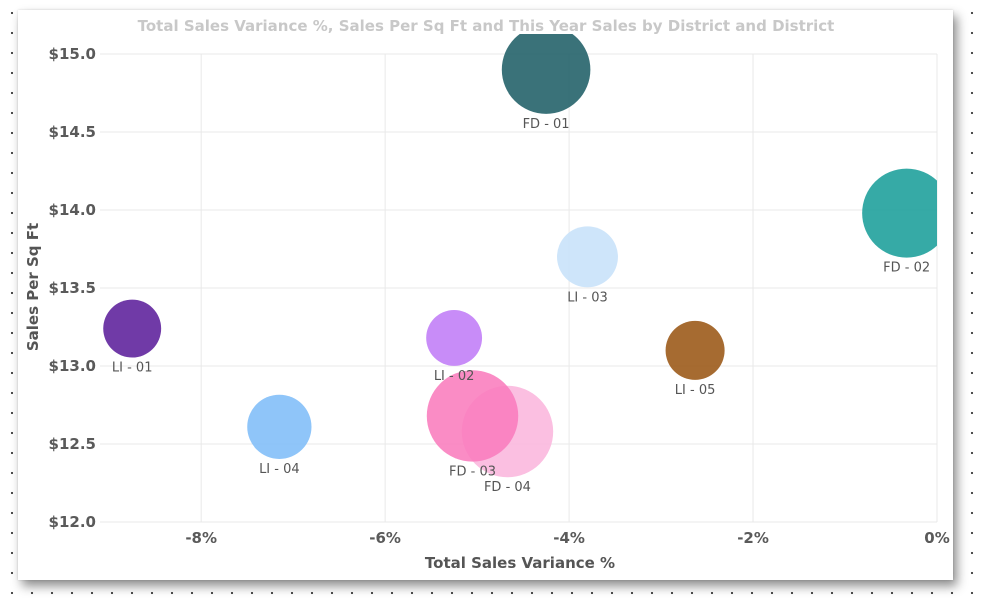 This screenshot has height=605, width=983. What do you see at coordinates (906, 268) in the screenshot?
I see `point-label: FD - 02` at bounding box center [906, 268].